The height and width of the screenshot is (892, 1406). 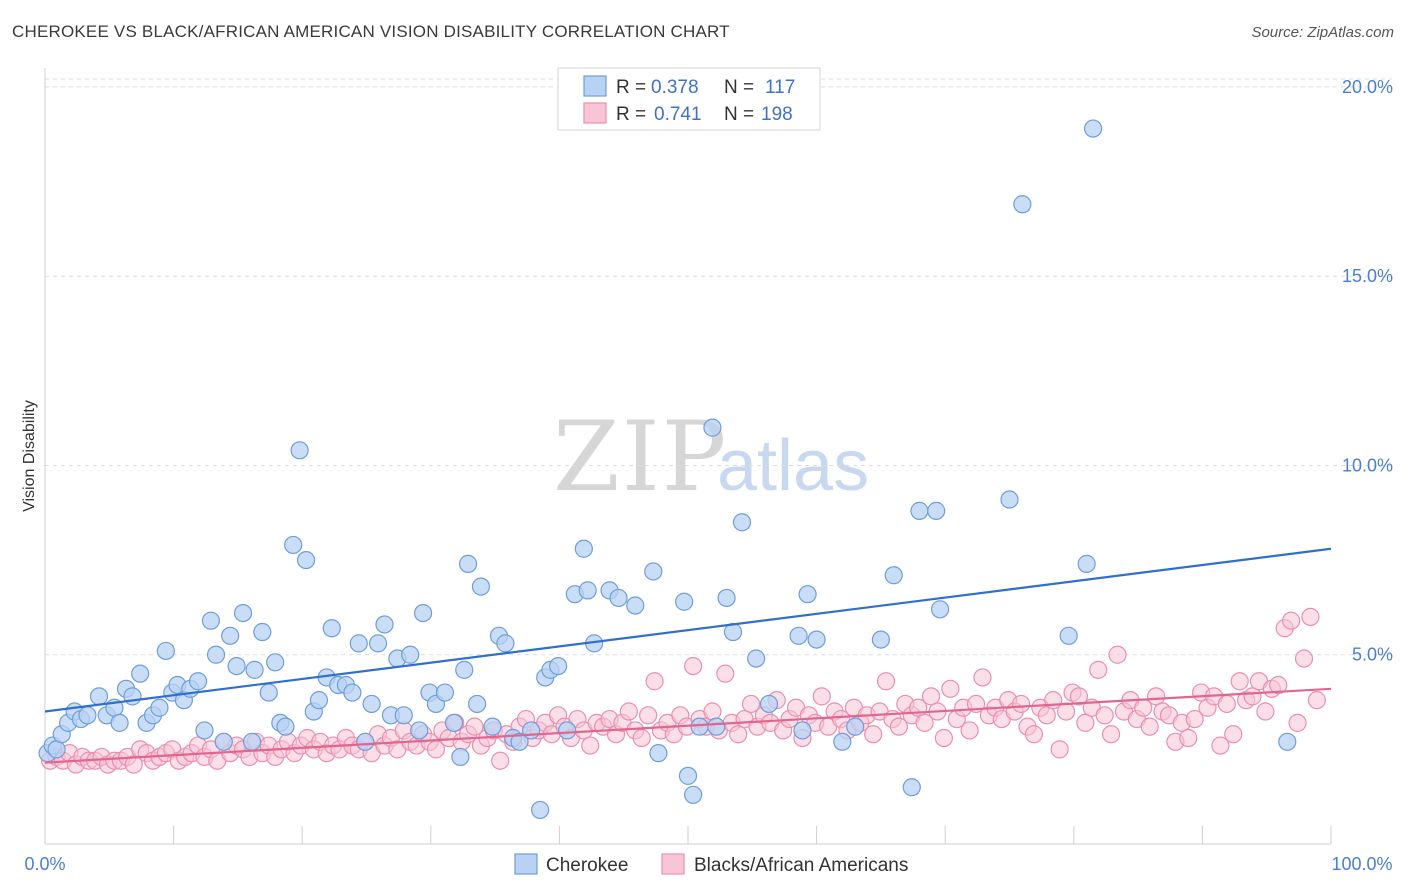 I want to click on watermark-atlas: atlas, so click(x=793, y=466).